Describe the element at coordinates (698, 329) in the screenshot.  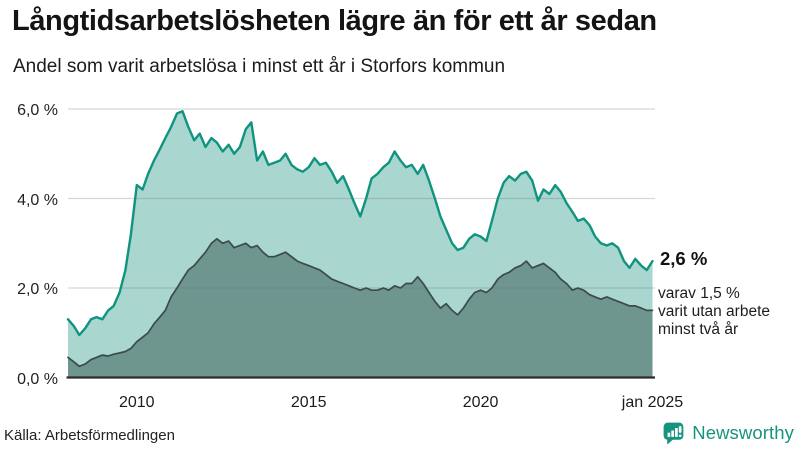
I see `annotation-line-3: minst två år` at that location.